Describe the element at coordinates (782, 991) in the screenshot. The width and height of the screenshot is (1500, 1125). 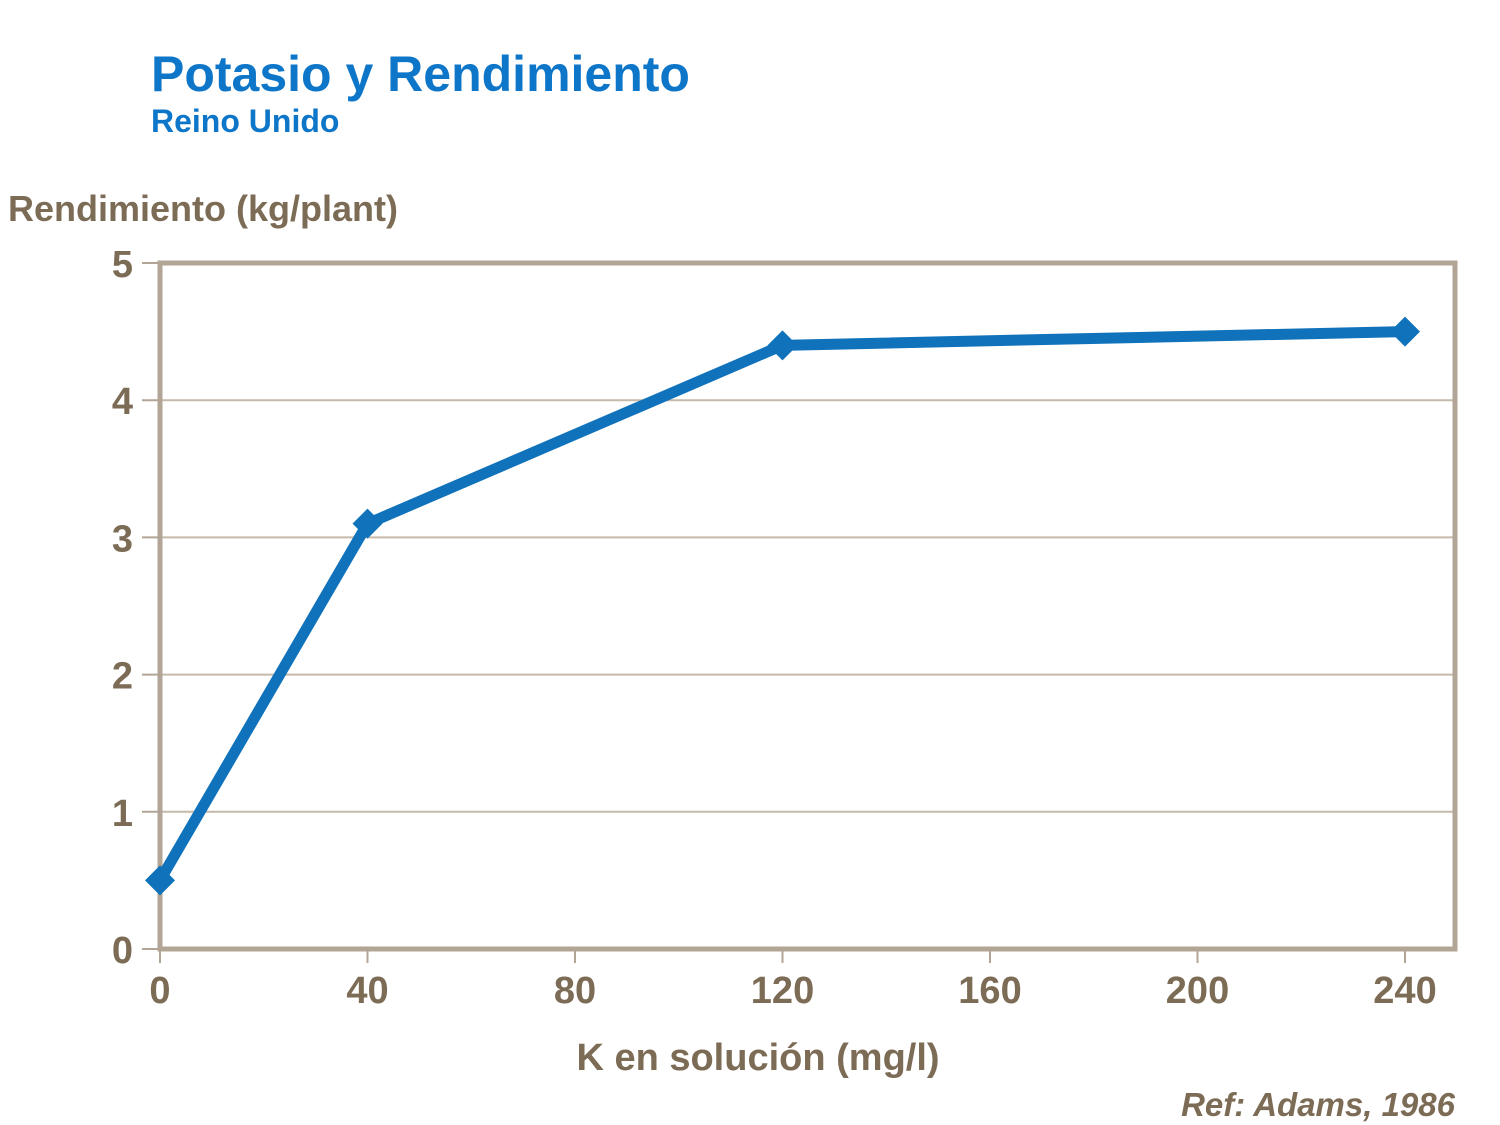
I see `x-tick-label: 120` at that location.